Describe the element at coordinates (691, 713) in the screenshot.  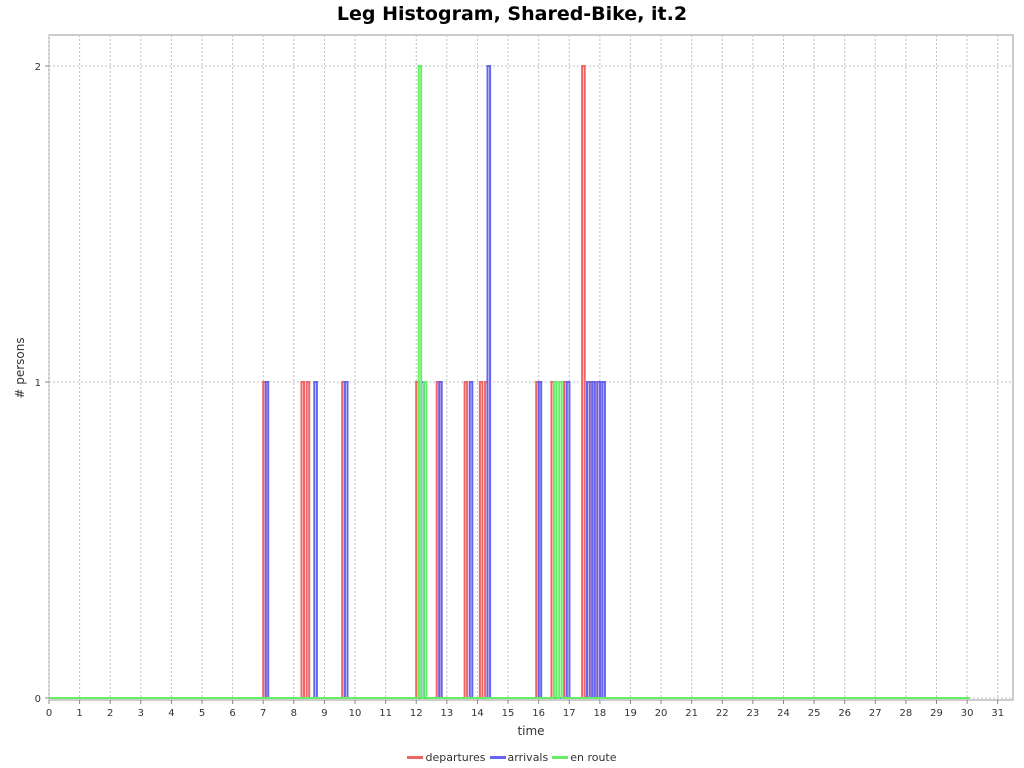
I see `x-tick-label: 21` at that location.